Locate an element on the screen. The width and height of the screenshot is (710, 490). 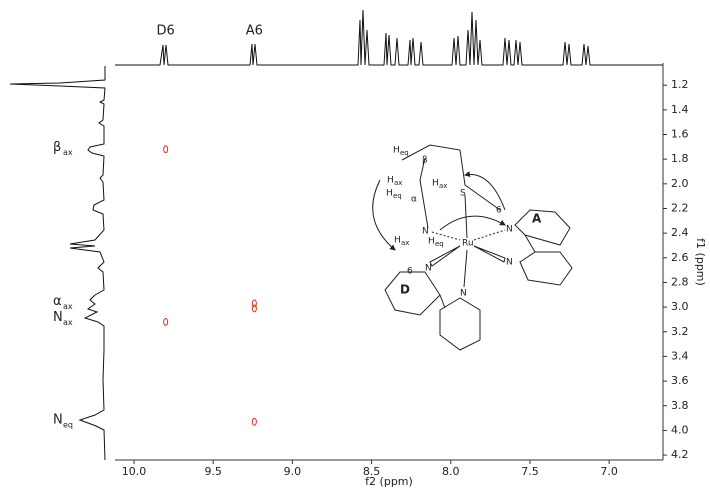
structure-label: α is located at coordinates (414, 200).